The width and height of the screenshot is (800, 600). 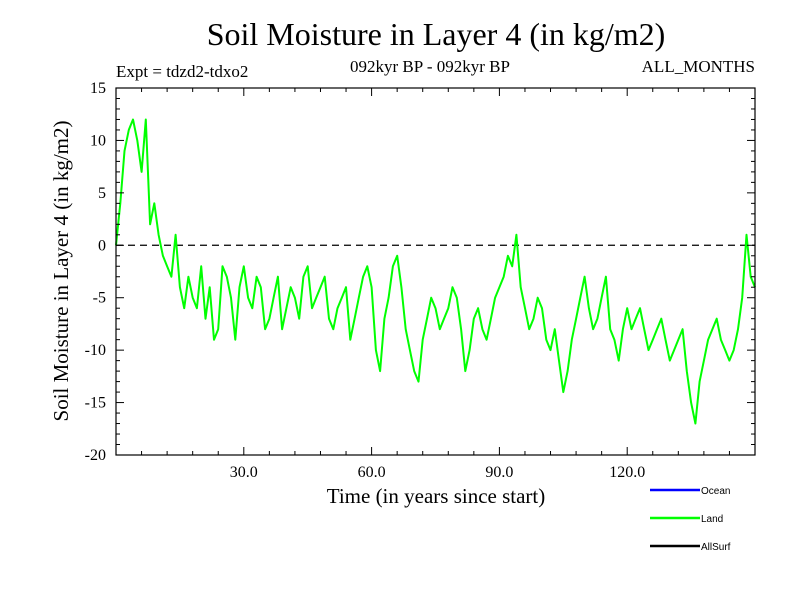 I want to click on x-tick-label: 60.0, so click(x=372, y=472).